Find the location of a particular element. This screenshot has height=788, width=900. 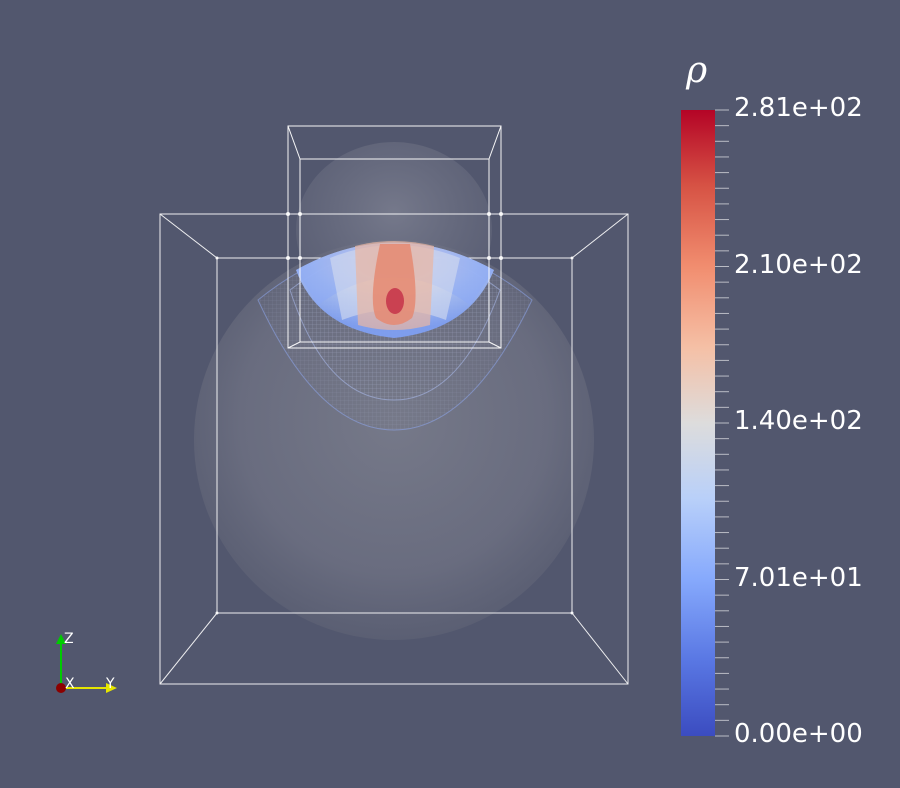

orientation-axes is located at coordinates (86, 663).